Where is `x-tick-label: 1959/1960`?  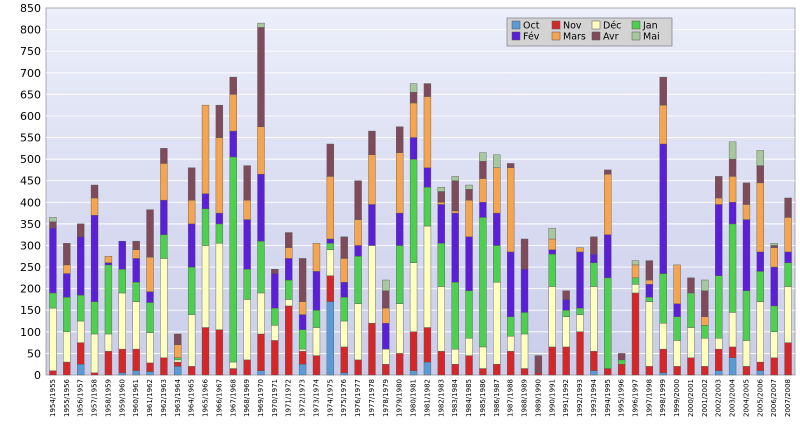
x-tick-label: 1959/1960 is located at coordinates (122, 398).